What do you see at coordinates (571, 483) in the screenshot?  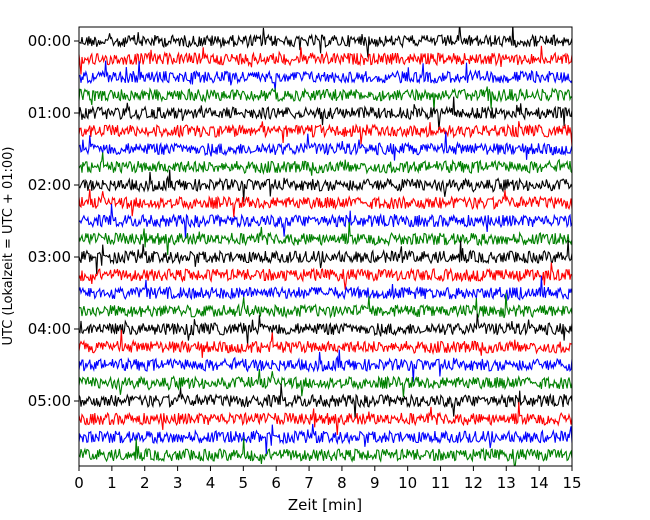 I see `x-tick-label: 15` at bounding box center [571, 483].